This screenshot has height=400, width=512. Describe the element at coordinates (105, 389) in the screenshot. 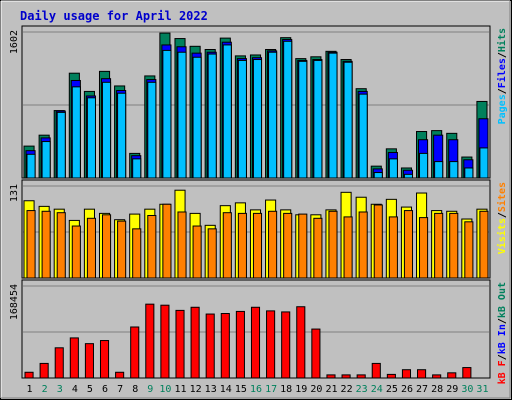

I see `x-label-day-6: 6` at that location.